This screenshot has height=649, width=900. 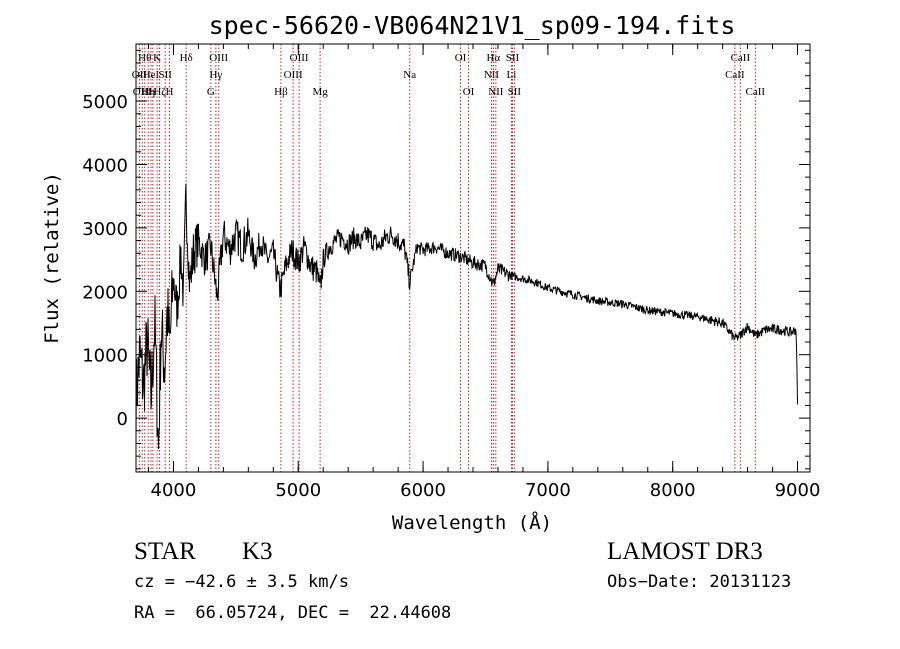 What do you see at coordinates (735, 75) in the screenshot?
I see `line-label-27: CaII` at bounding box center [735, 75].